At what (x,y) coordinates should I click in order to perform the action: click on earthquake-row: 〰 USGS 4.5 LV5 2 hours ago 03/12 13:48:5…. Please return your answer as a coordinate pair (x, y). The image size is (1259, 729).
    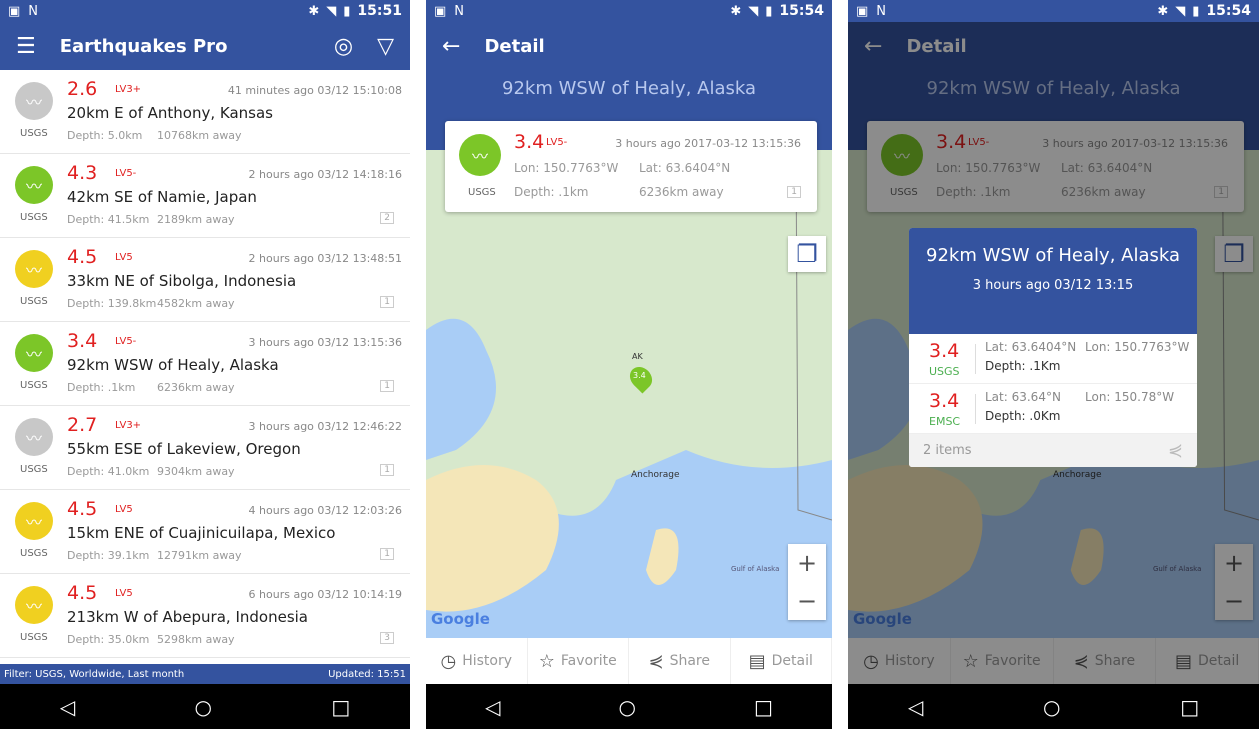
    Looking at the image, I should click on (205, 280).